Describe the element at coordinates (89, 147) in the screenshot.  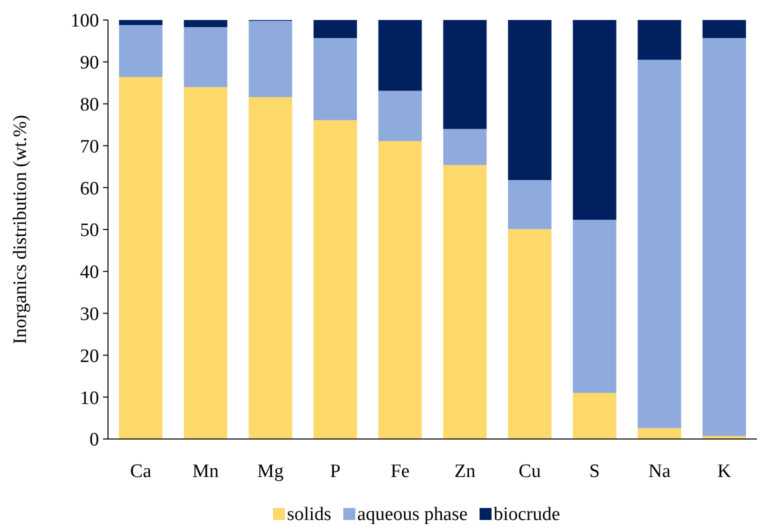
I see `y-tick-label: 70` at that location.